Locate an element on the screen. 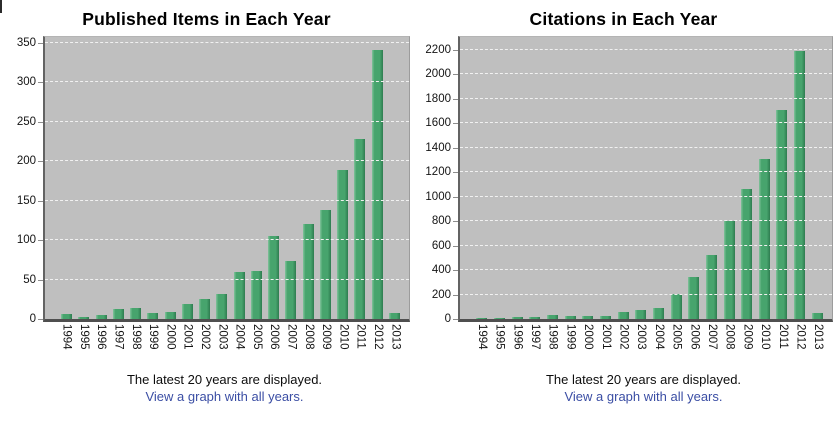 This screenshot has height=432, width=833. footer-note: The latest 20 years are displayed. is located at coordinates (224, 379).